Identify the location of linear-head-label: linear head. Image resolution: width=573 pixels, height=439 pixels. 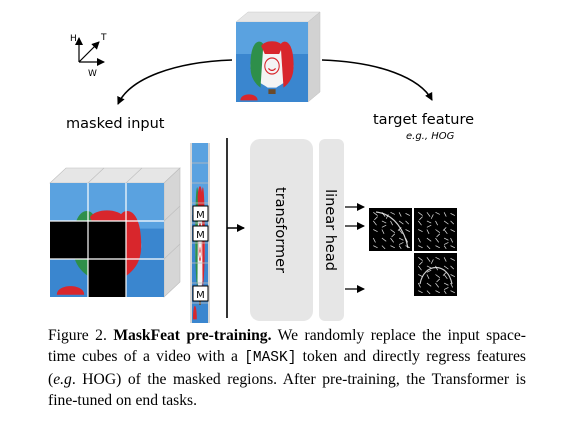
(330, 230).